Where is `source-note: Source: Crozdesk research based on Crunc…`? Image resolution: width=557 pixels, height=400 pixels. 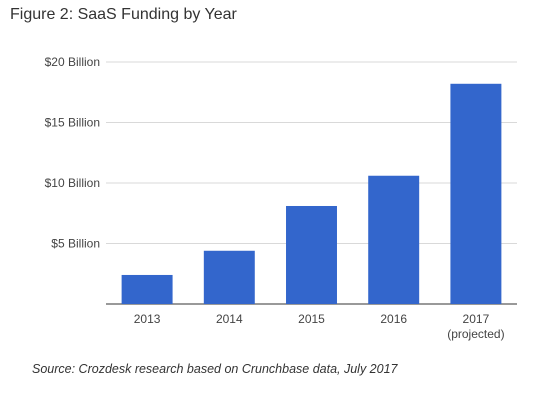 source-note: Source: Crozdesk research based on Crunc… is located at coordinates (215, 369).